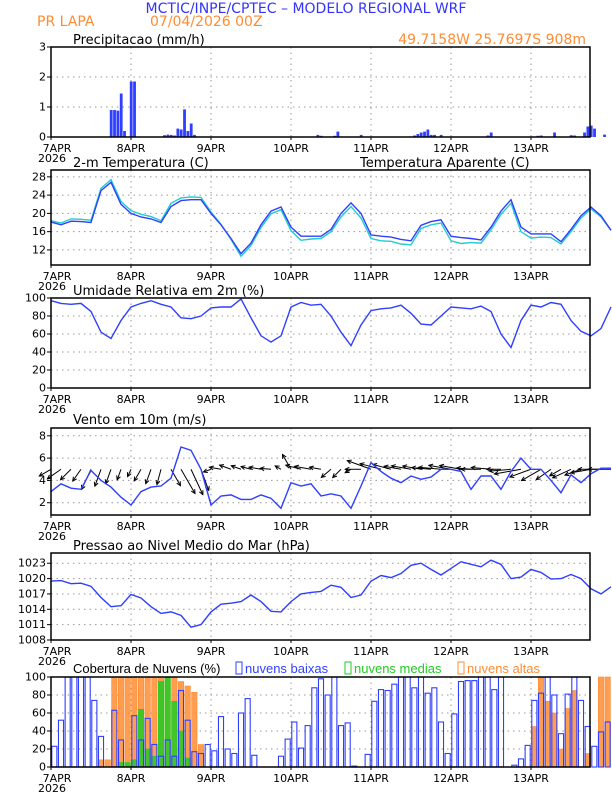 The width and height of the screenshot is (612, 792). I want to click on rh-xtick-label: 10APR, so click(291, 399).